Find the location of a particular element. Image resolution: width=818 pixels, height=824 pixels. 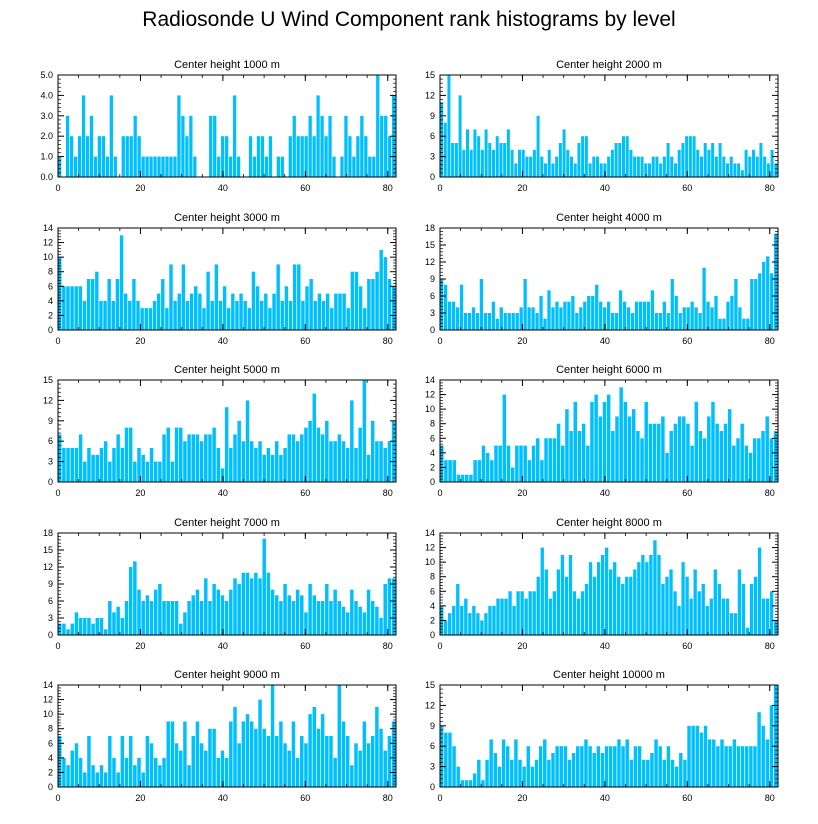

y-tick-label: 14 is located at coordinates (48, 228).